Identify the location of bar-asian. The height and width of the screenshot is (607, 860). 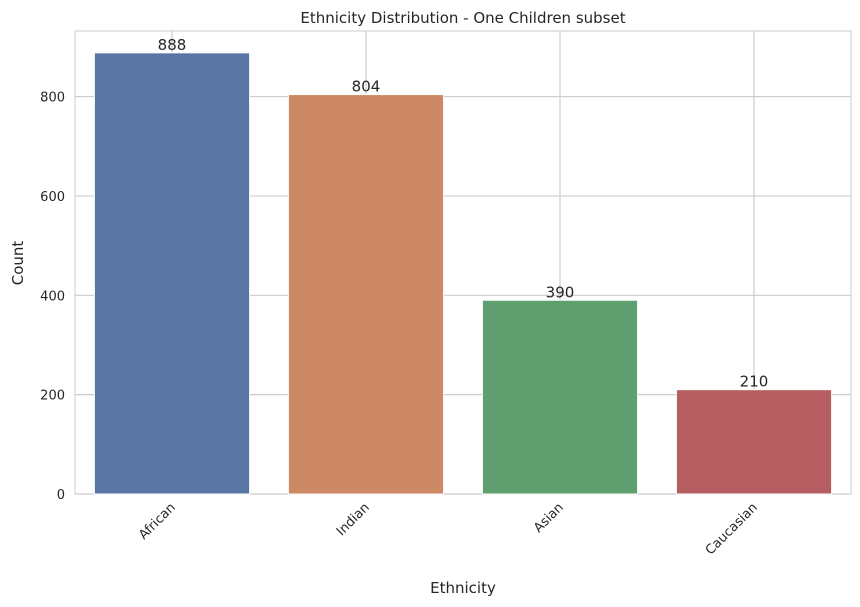
(560, 397).